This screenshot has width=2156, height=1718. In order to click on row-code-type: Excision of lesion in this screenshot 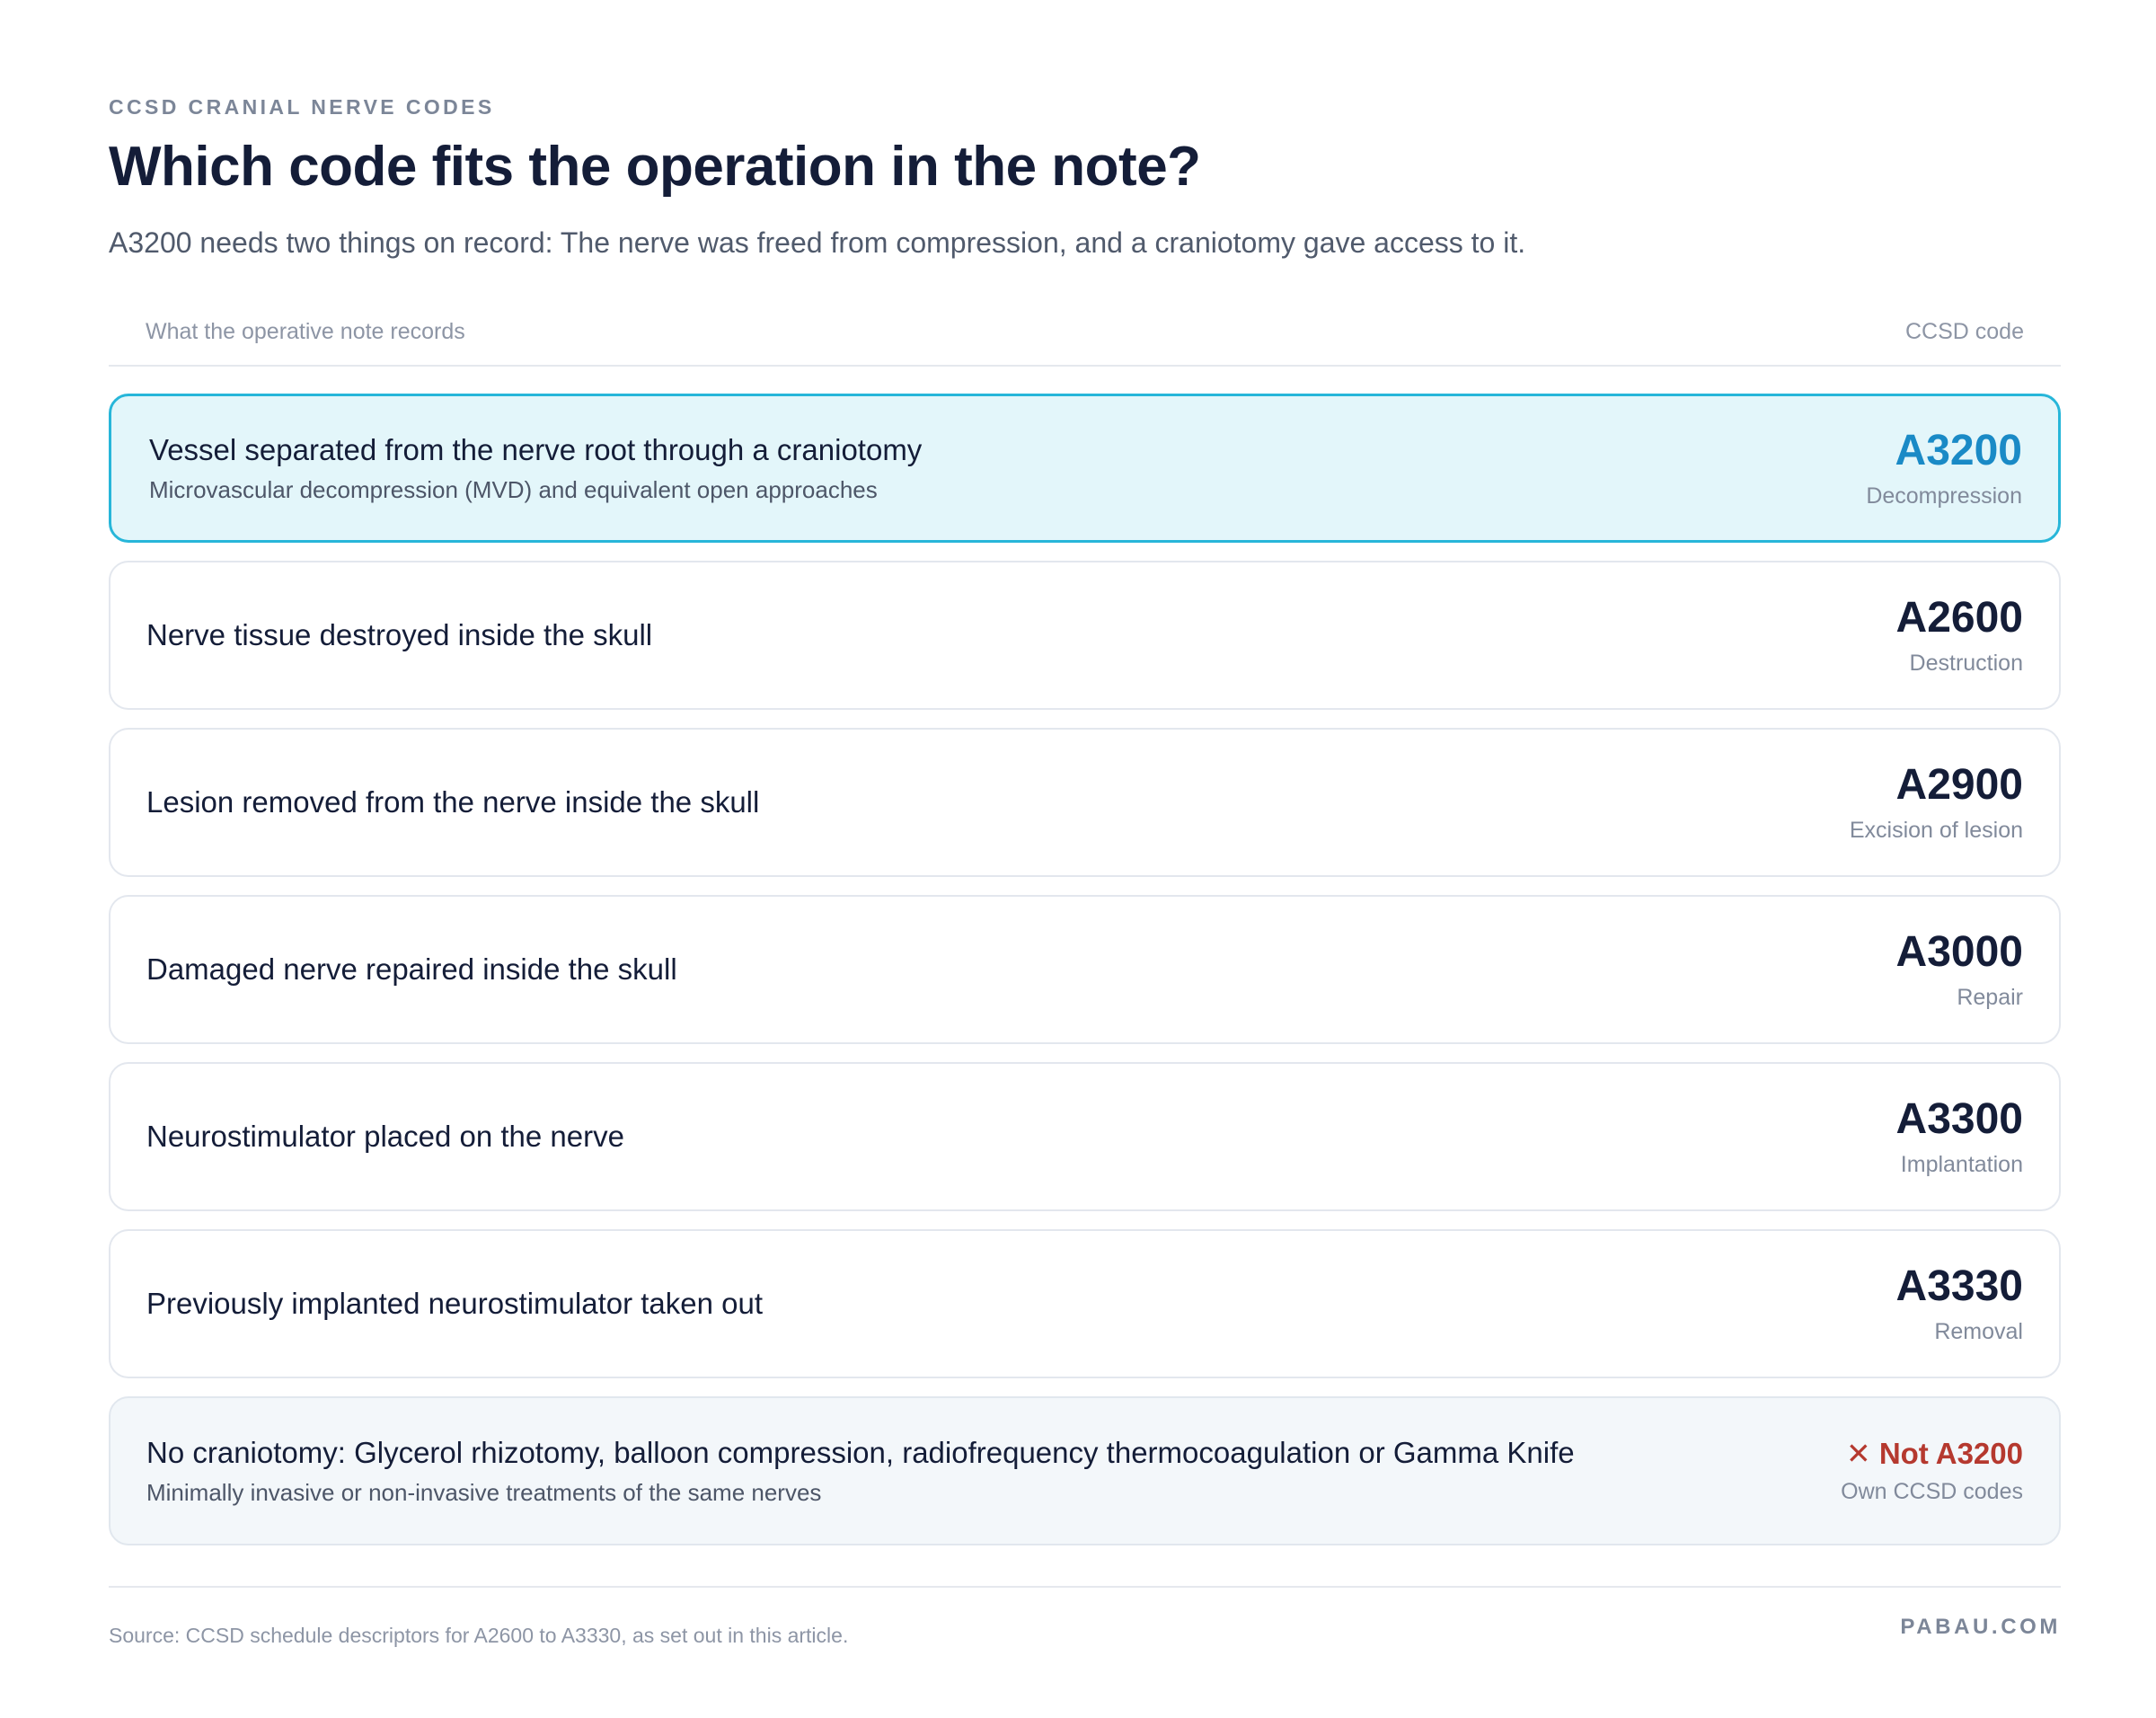, I will do `click(1936, 830)`.